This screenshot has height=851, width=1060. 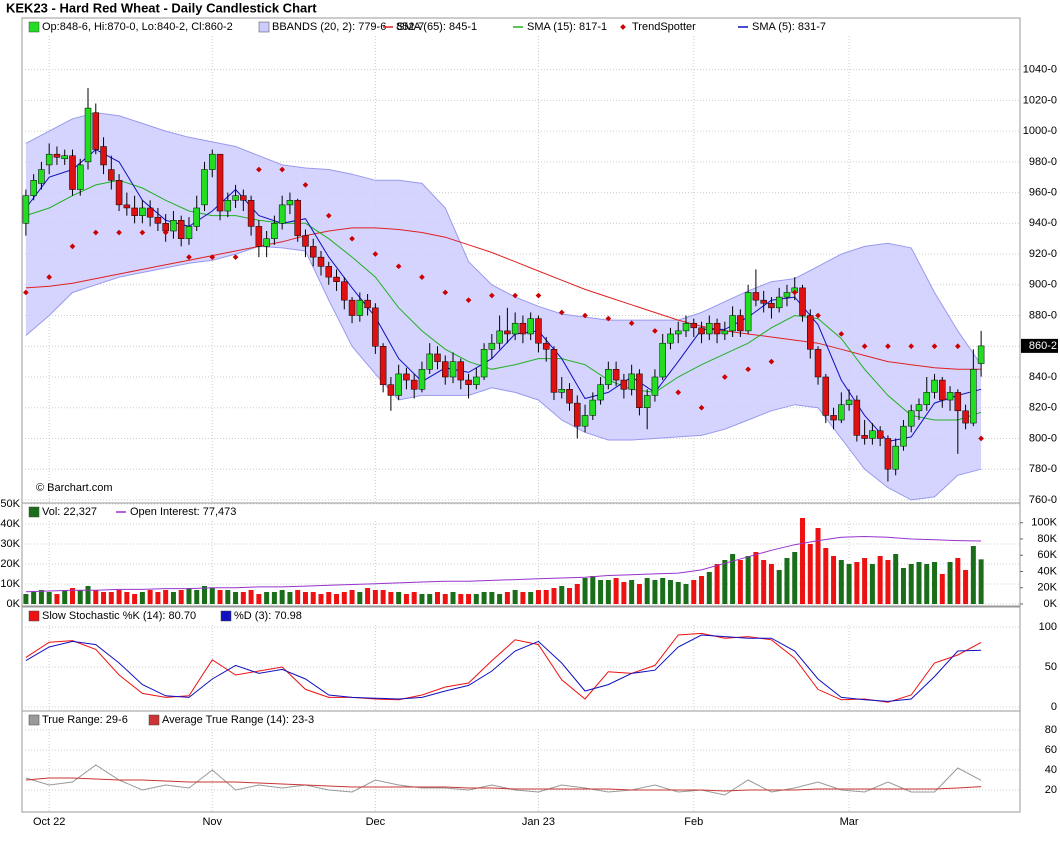 I want to click on y-tick-label: 800-0, so click(x=1043, y=438).